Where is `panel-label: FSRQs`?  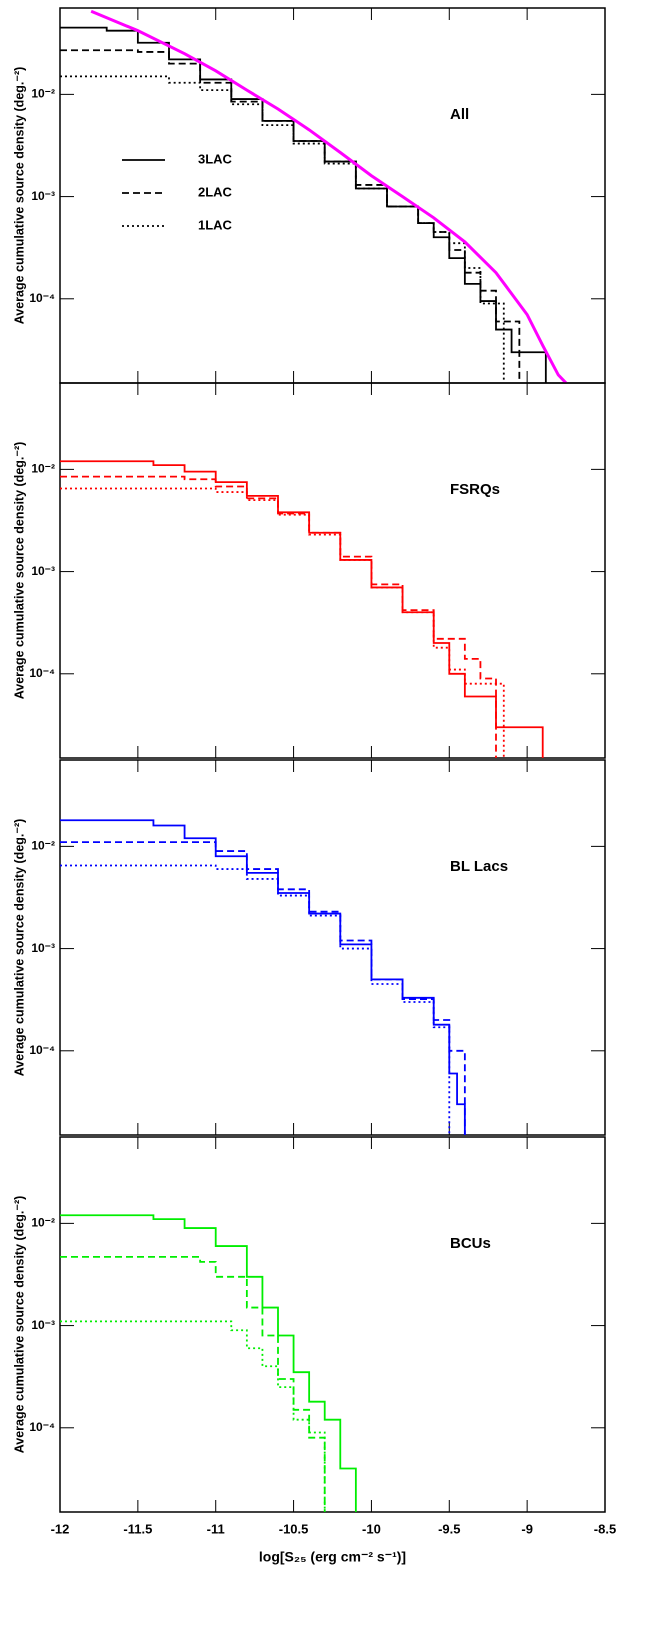
panel-label: FSRQs is located at coordinates (475, 489).